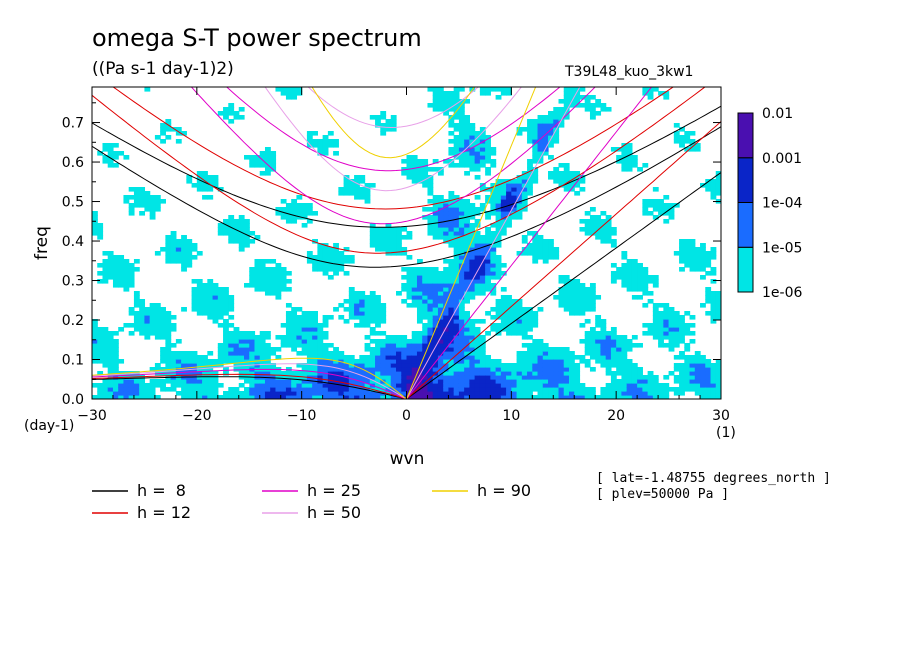  I want to click on y-tick-label: 0.3, so click(73, 282).